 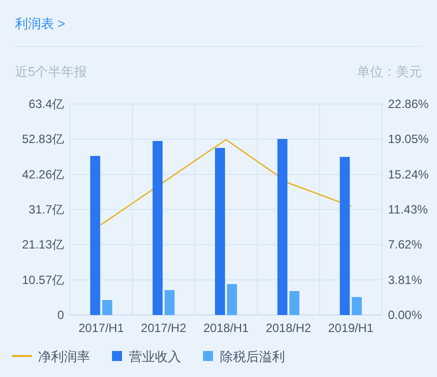 What do you see at coordinates (289, 328) in the screenshot?
I see `x-tick-label: 2018/H2` at bounding box center [289, 328].